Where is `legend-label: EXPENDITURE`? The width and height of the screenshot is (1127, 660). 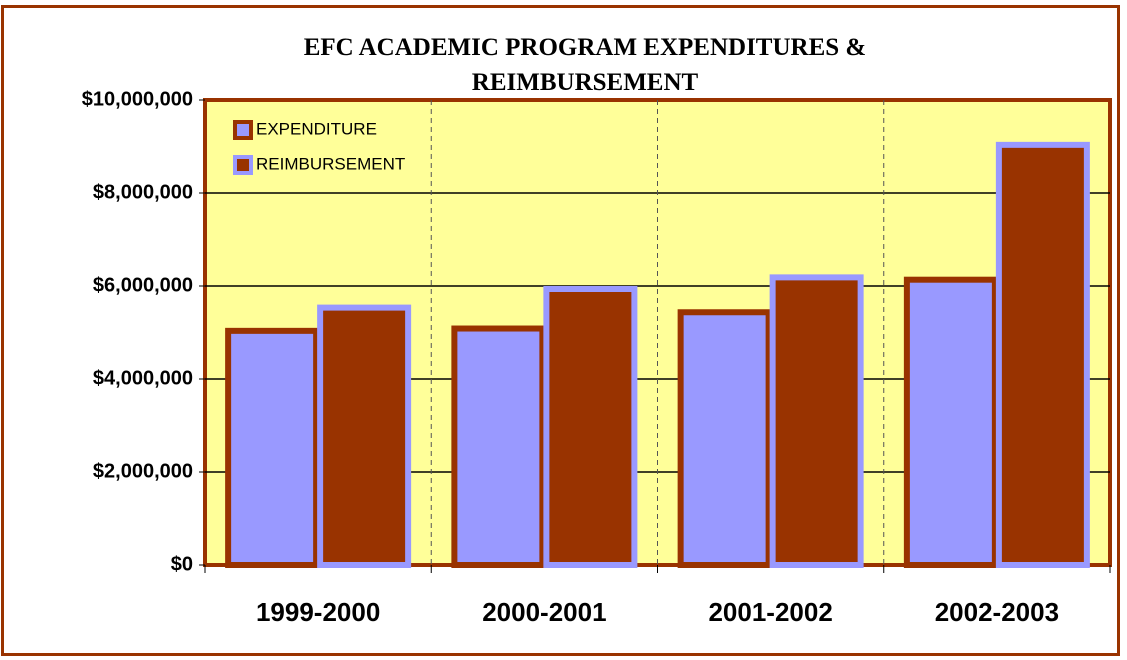
legend-label: EXPENDITURE is located at coordinates (316, 128).